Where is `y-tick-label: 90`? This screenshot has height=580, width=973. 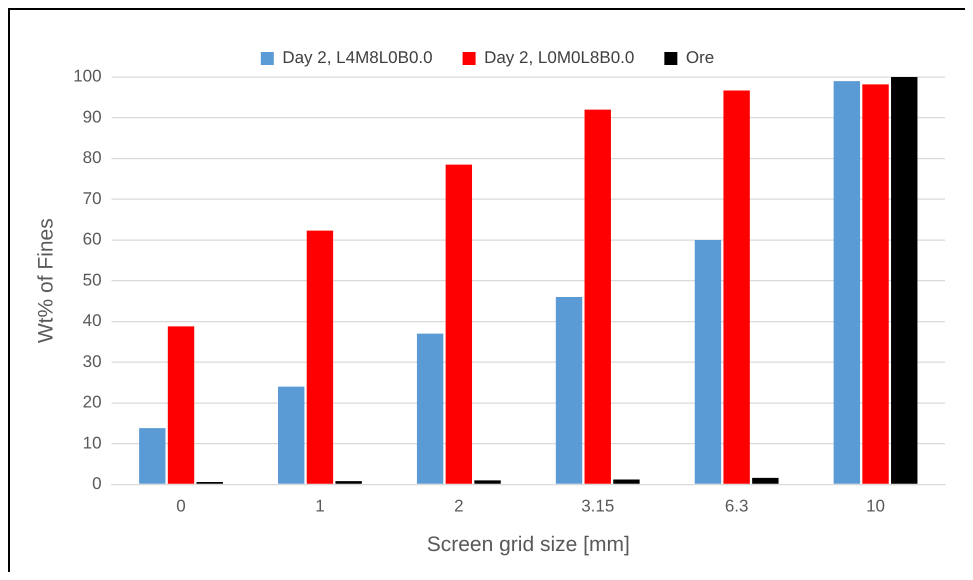
y-tick-label: 90 is located at coordinates (92, 116).